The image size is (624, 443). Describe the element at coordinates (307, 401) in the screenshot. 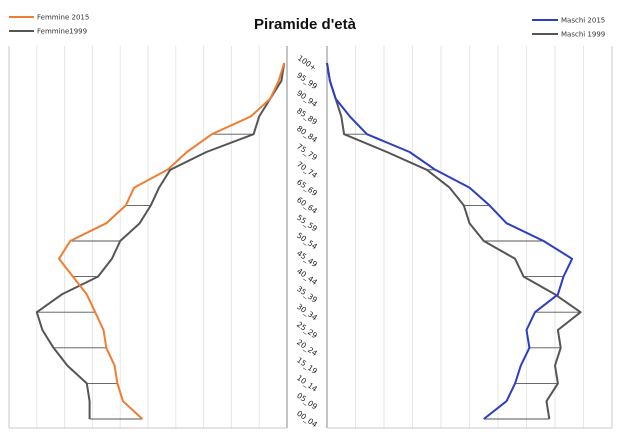

I see `age-tick-05_09: 05_09` at that location.